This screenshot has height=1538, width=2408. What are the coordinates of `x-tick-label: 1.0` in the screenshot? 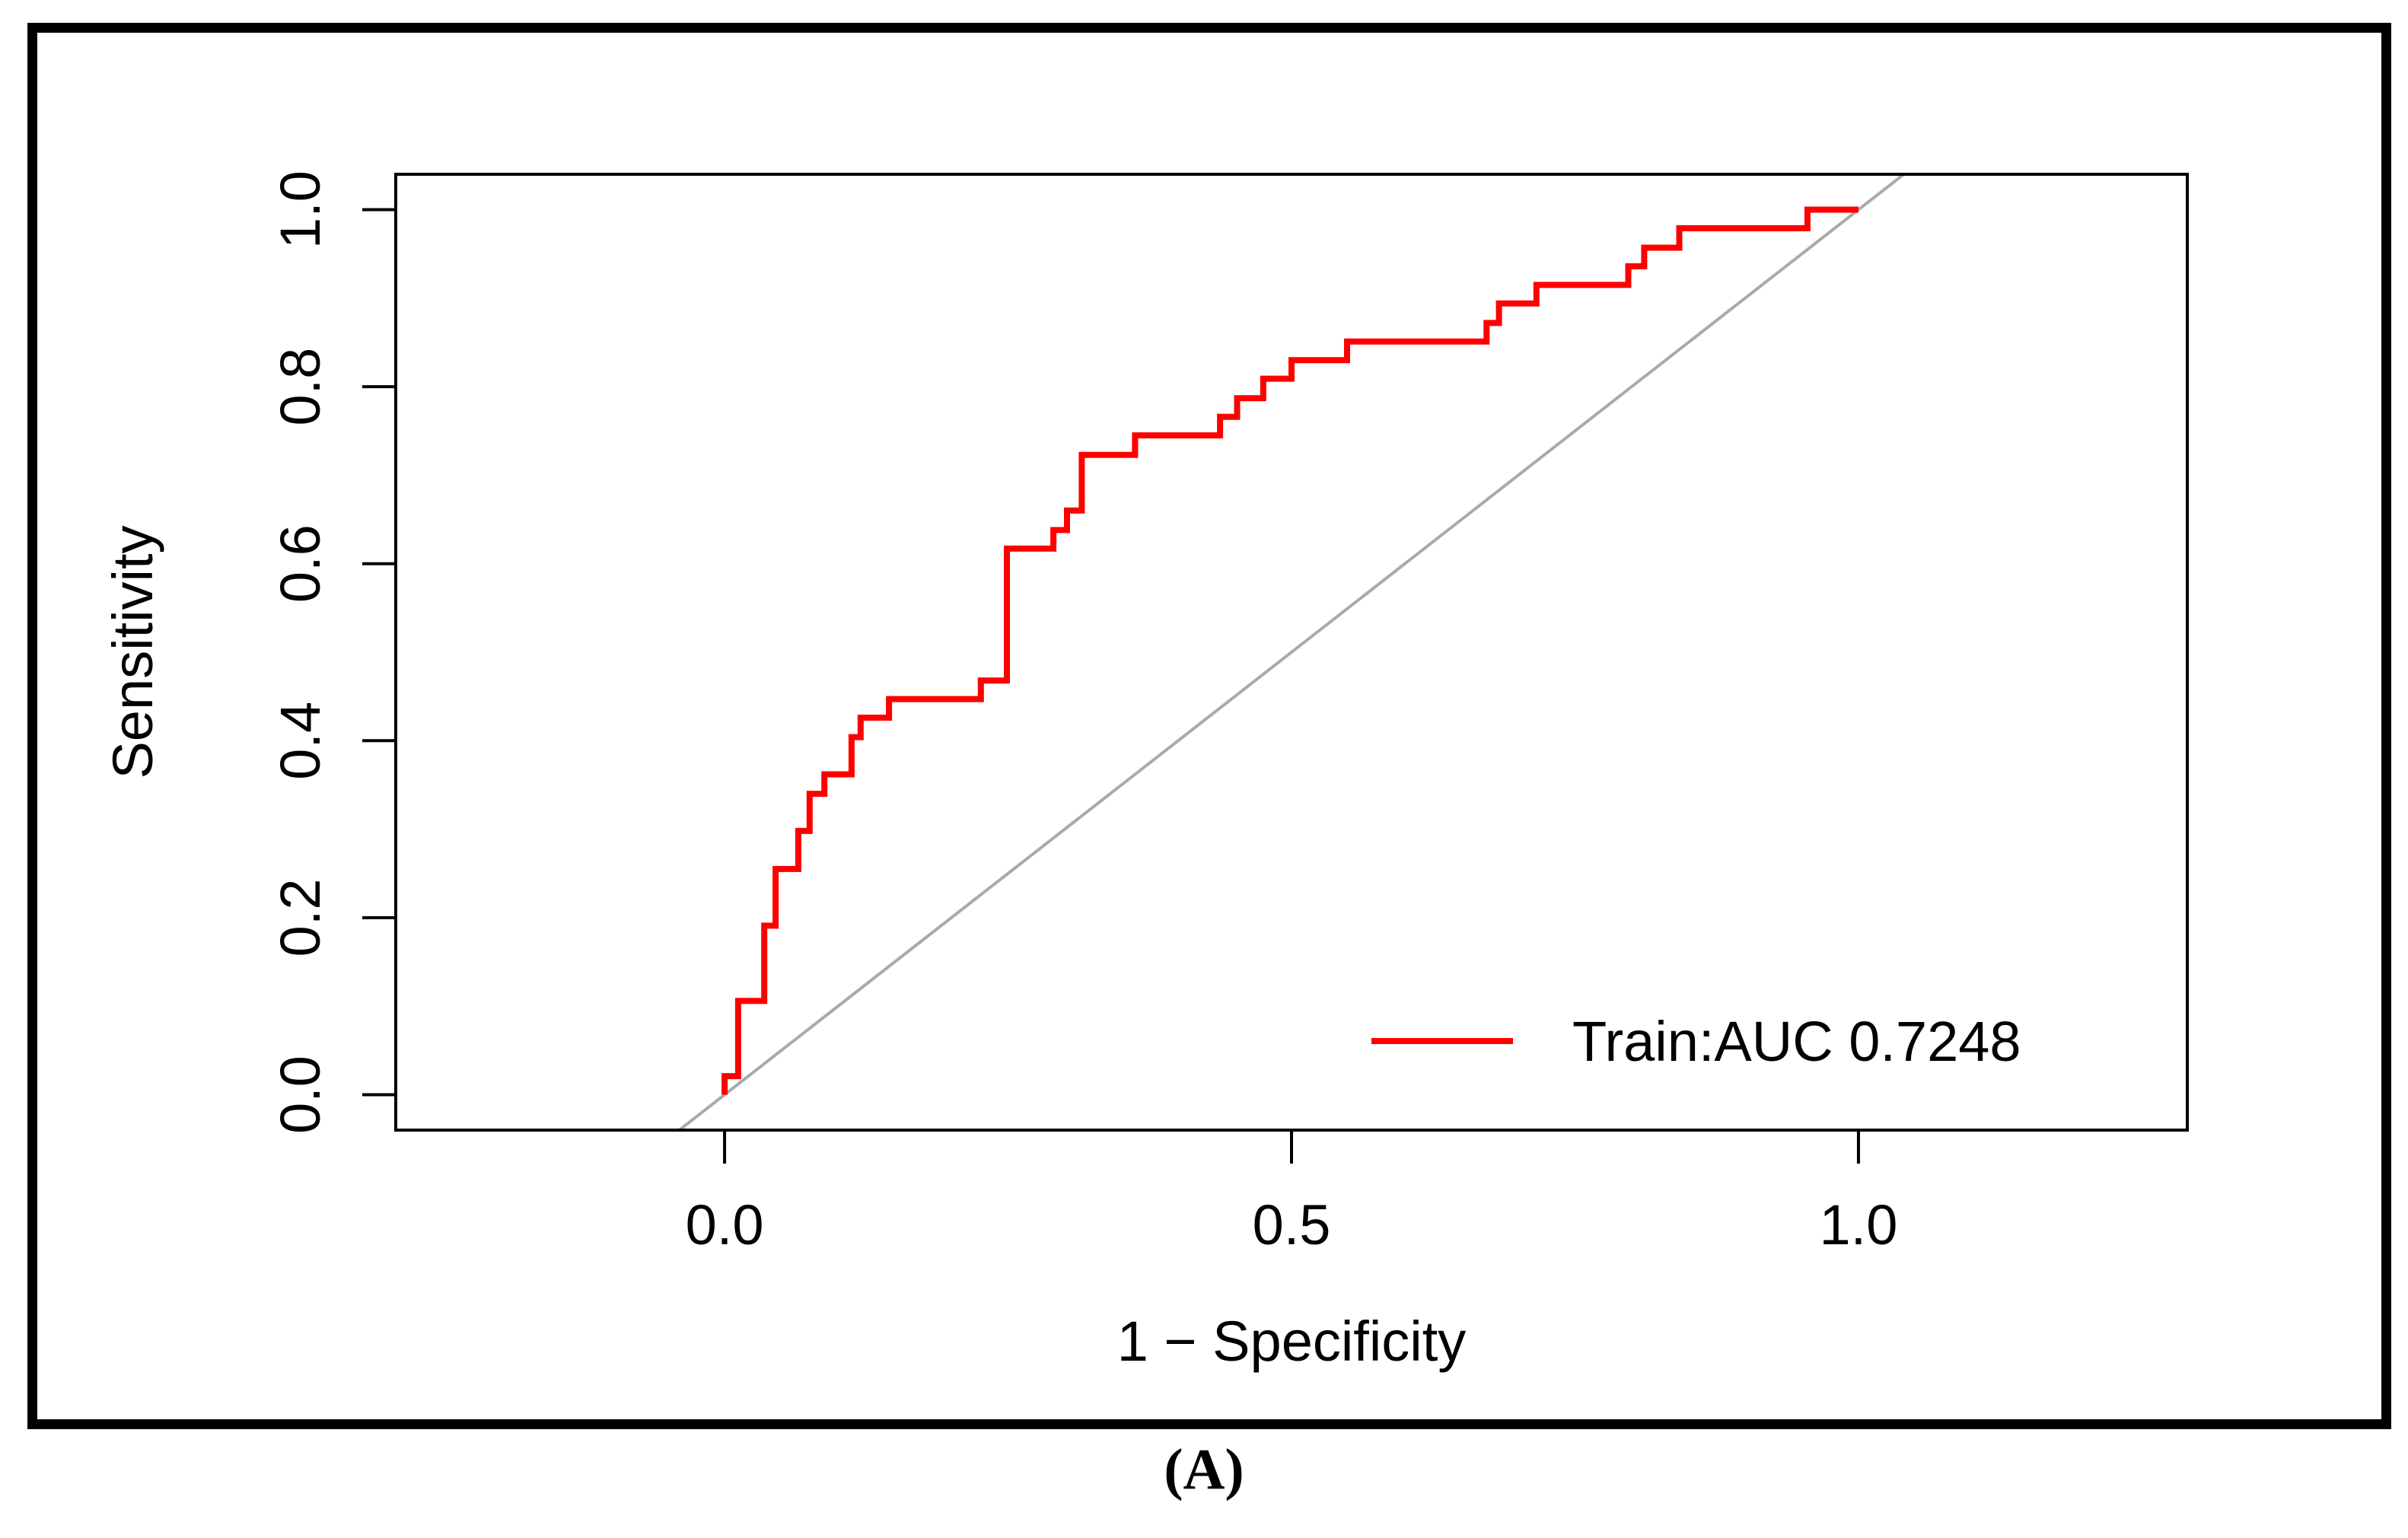 It's located at (1858, 1224).